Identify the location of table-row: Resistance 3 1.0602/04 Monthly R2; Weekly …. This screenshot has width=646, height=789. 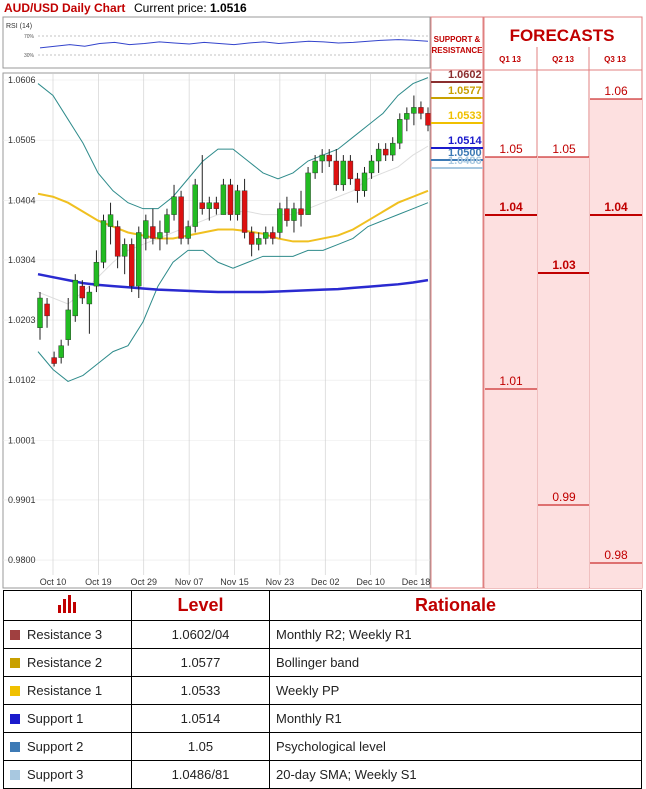
(322, 634).